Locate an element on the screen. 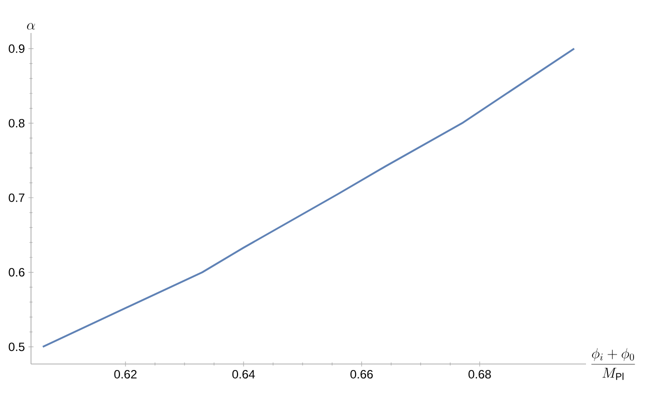 The image size is (664, 395). y-tick-label: 0.9 is located at coordinates (16, 48).